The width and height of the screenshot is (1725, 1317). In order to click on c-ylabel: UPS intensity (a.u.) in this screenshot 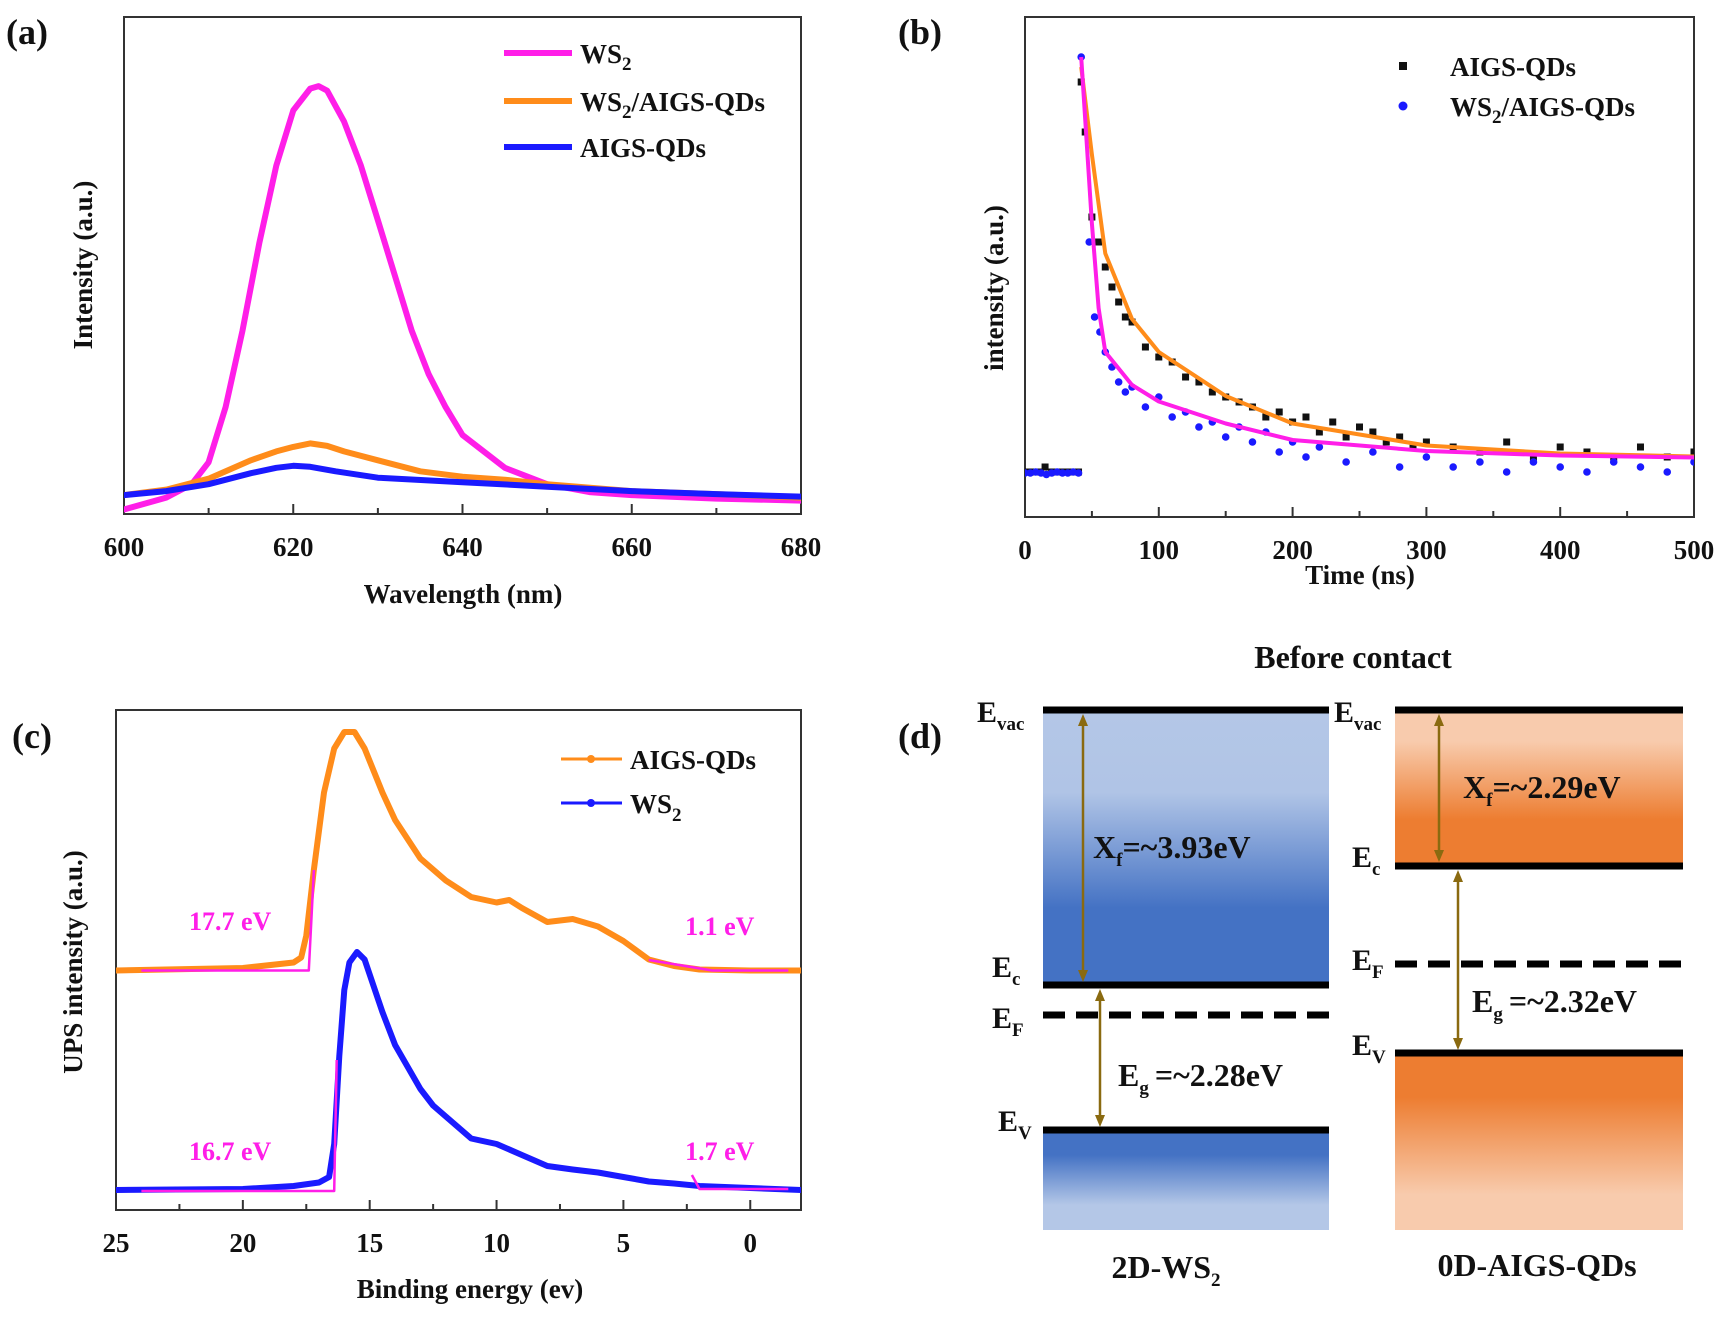, I will do `click(73, 962)`.